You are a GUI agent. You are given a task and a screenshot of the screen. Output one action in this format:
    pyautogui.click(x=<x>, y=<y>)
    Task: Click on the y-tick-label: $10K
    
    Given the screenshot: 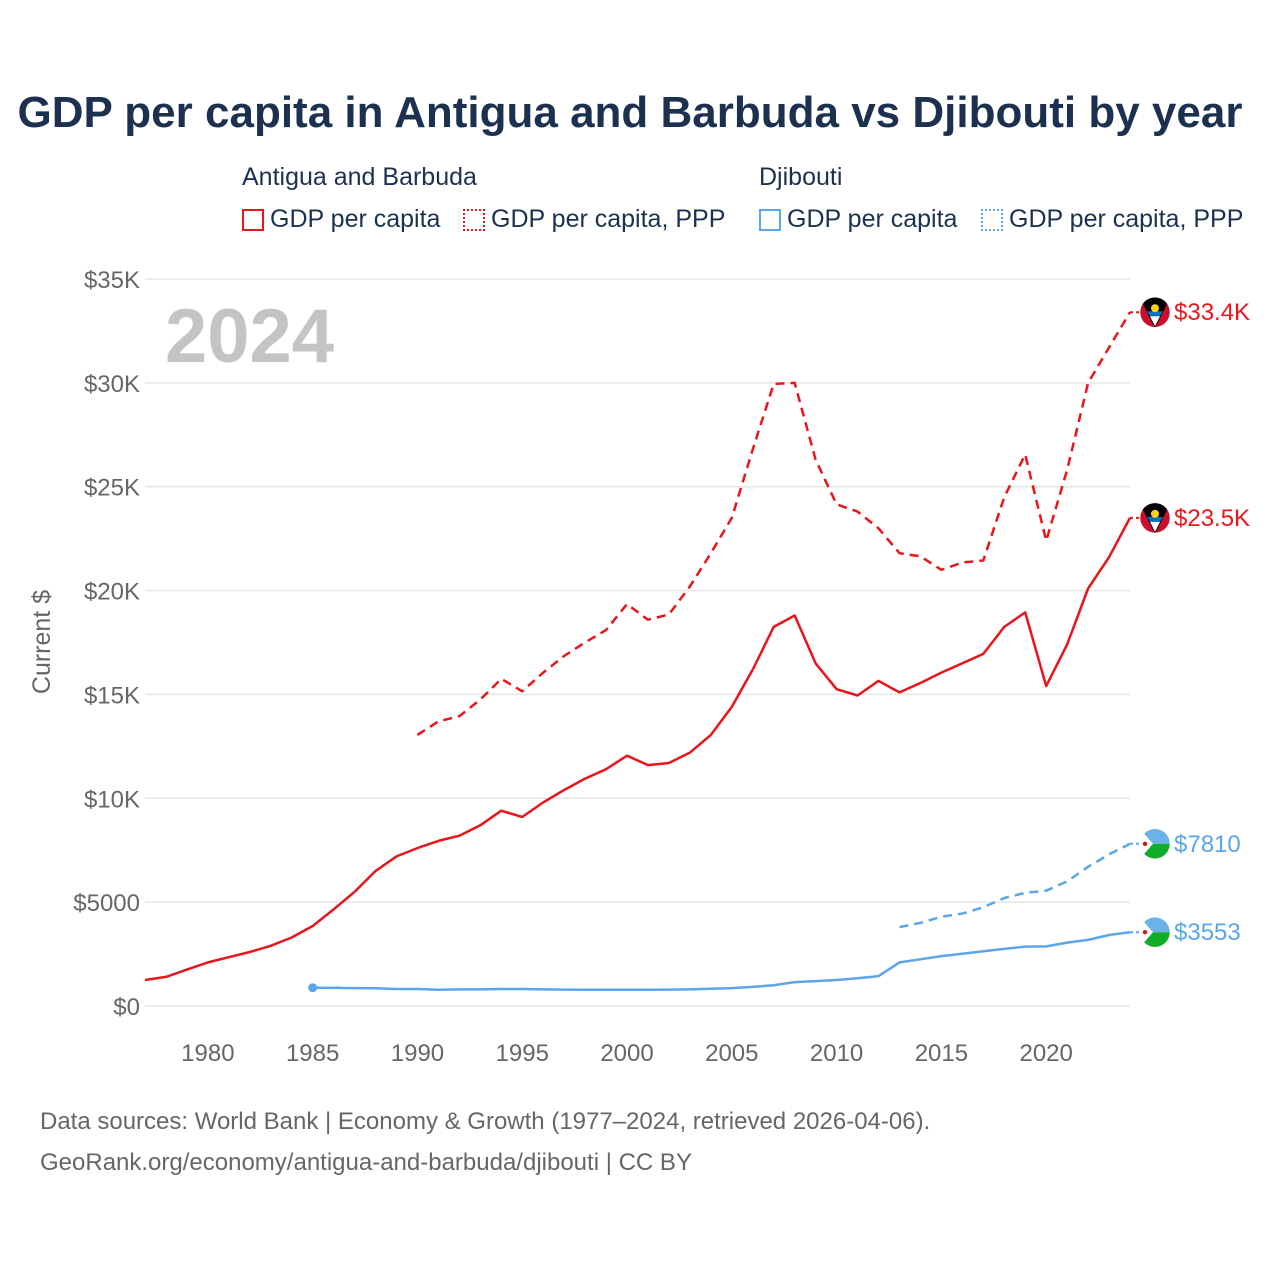 What is the action you would take?
    pyautogui.click(x=112, y=799)
    